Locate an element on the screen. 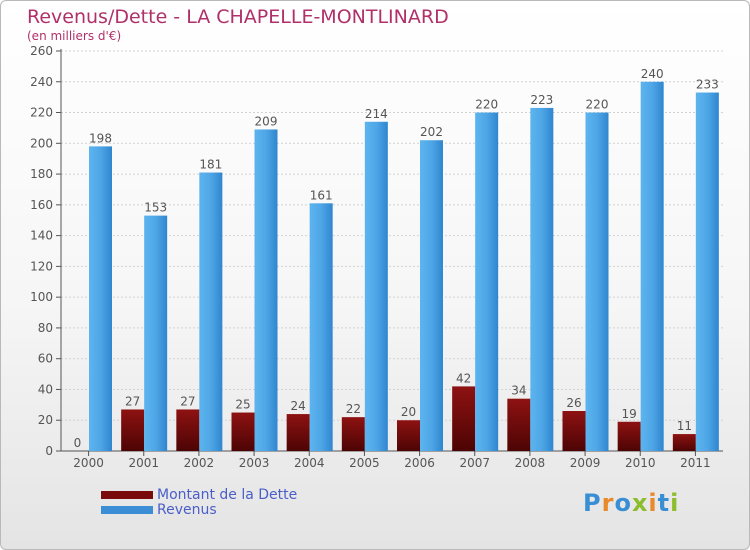 This screenshot has width=750, height=550. chart-subtitle: (en milliers d'€) is located at coordinates (74, 36).